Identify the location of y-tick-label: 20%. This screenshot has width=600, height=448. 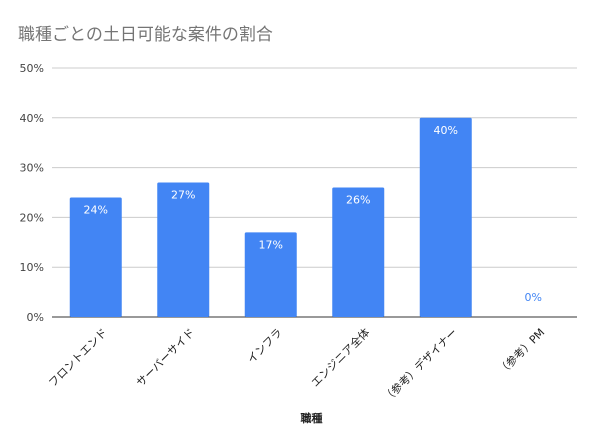
(32, 217).